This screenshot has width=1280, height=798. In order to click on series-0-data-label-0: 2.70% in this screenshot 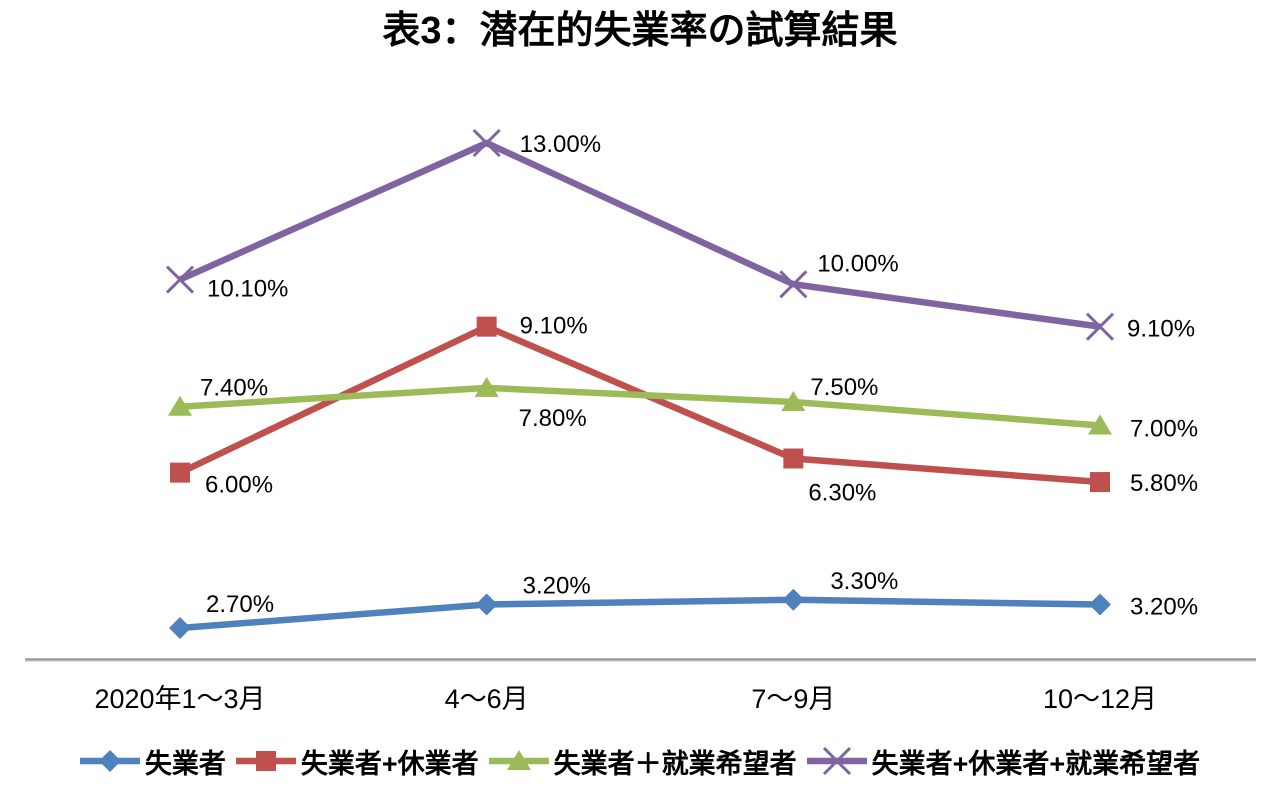, I will do `click(240, 604)`.